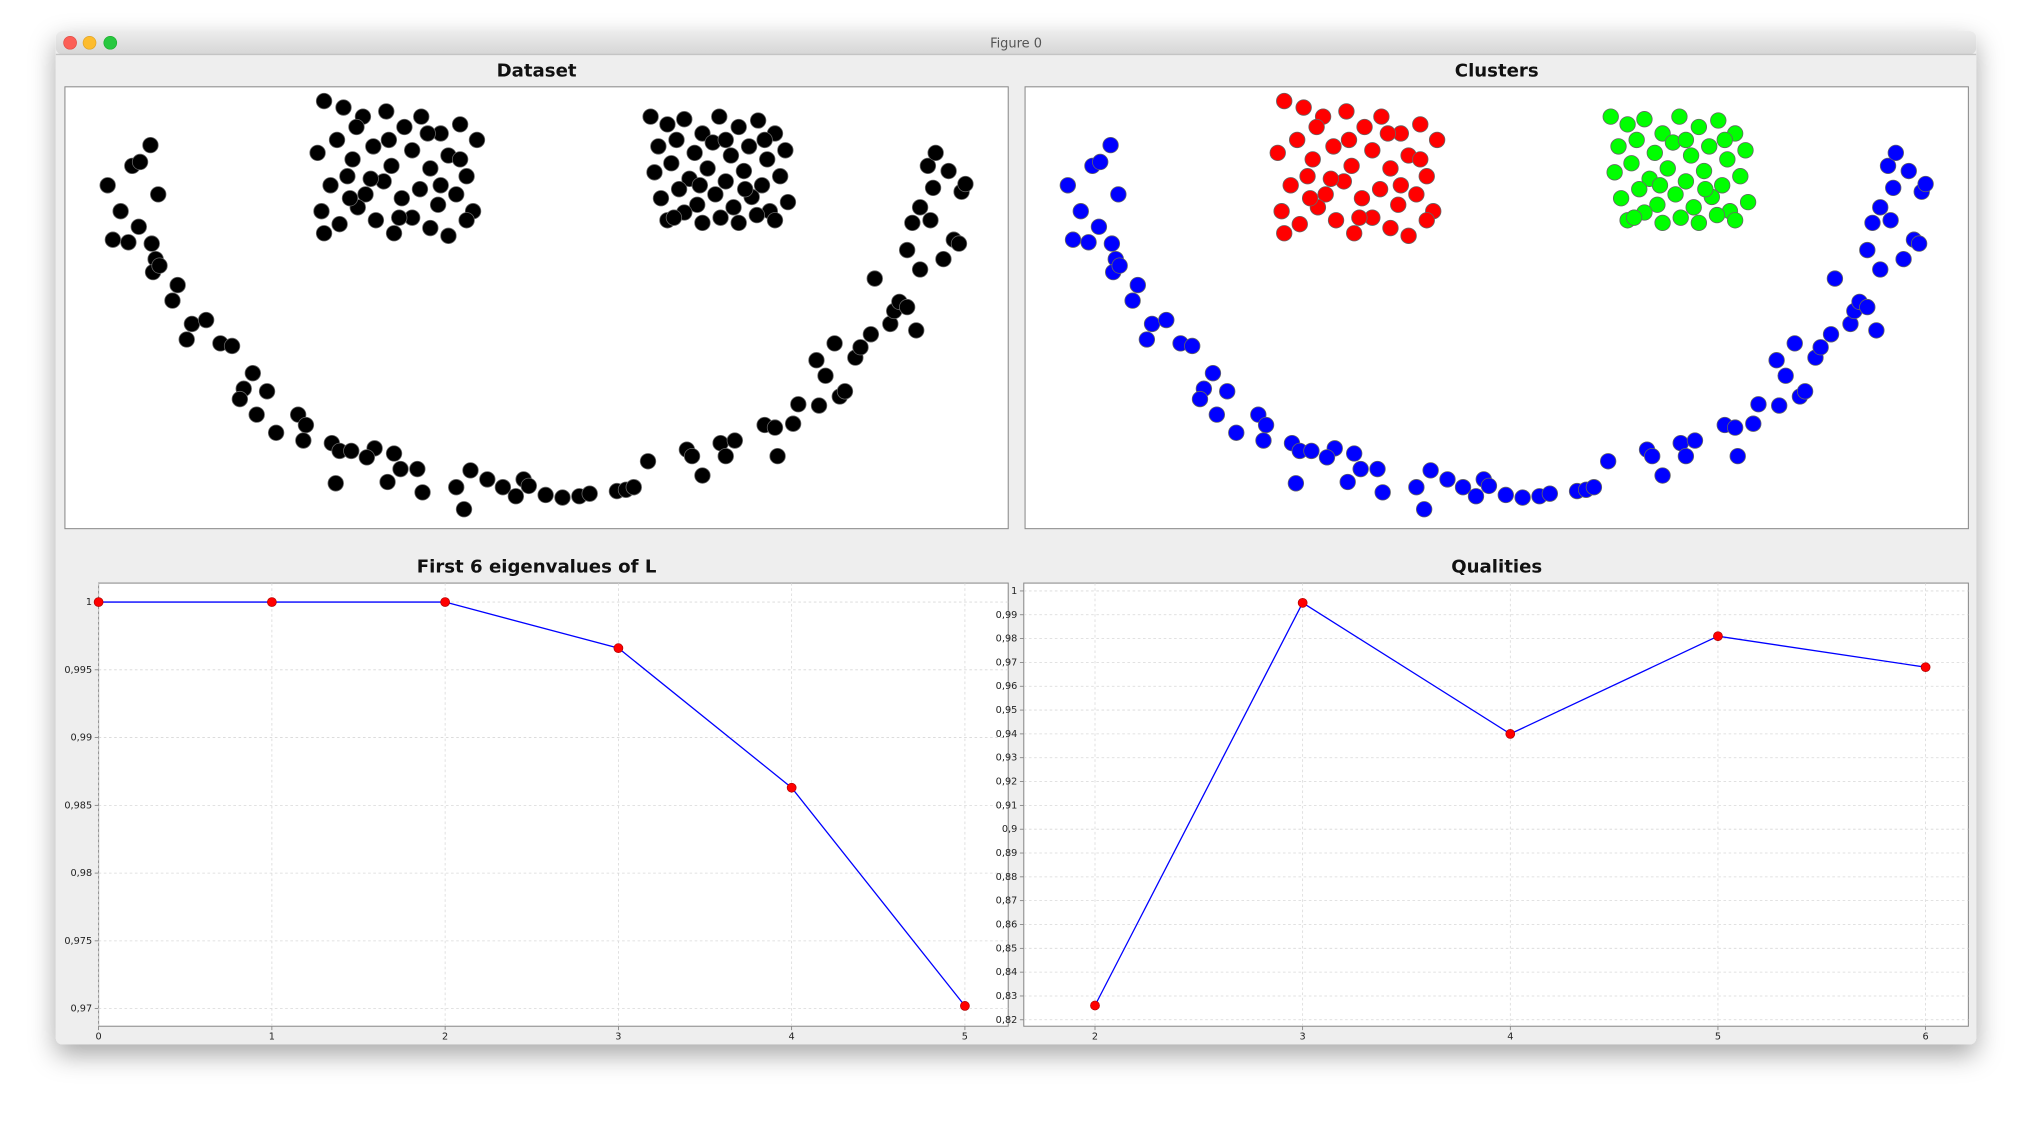  Describe the element at coordinates (1007, 805) in the screenshot. I see `y-tick-label: 0,91` at that location.